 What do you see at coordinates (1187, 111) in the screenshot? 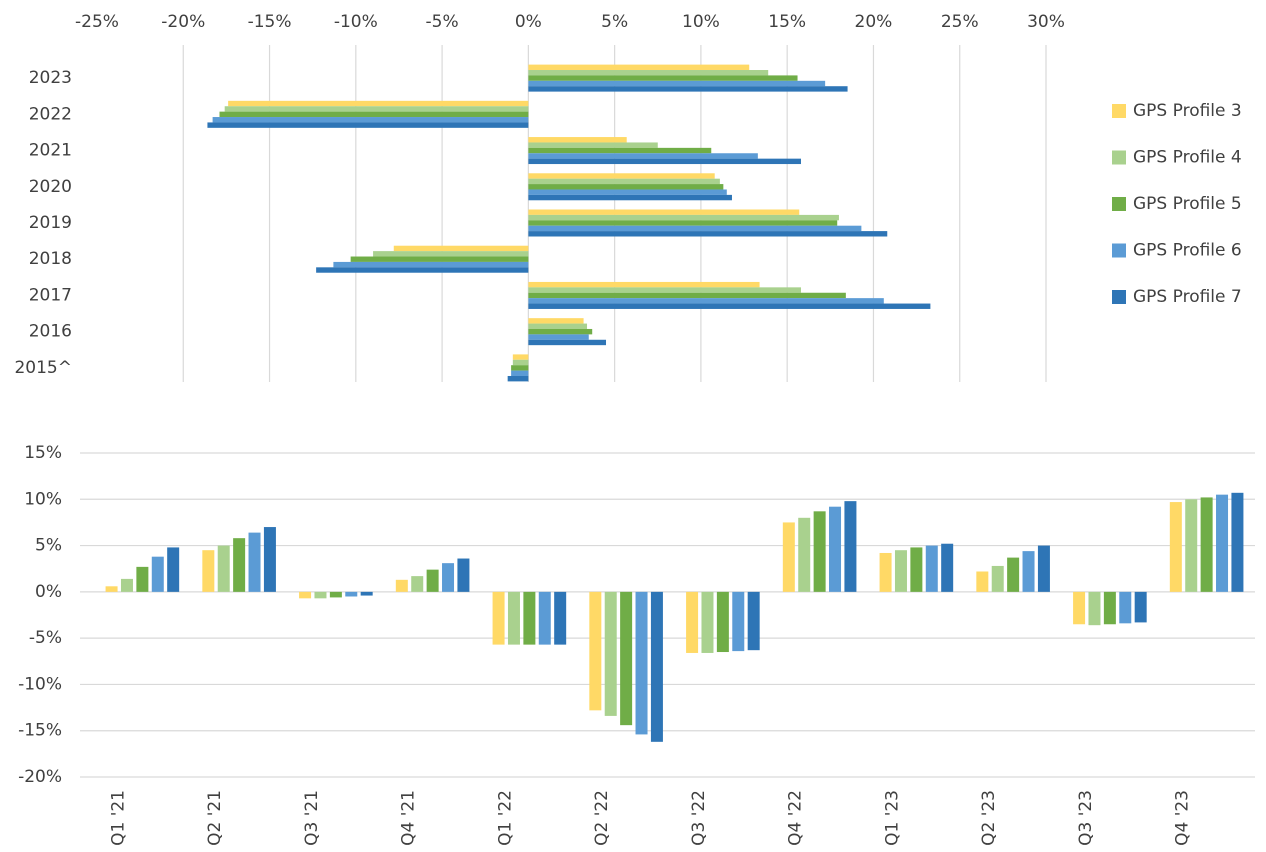
I see `legend-label: GPS Profile 3` at bounding box center [1187, 111].